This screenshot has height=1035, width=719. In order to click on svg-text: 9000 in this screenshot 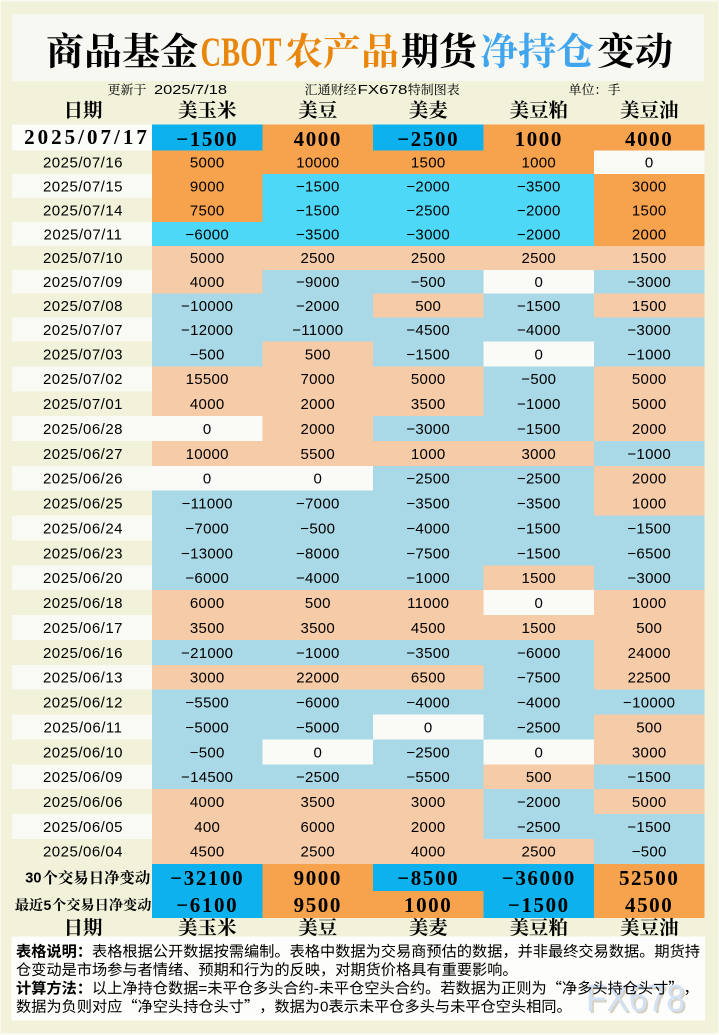, I will do `click(207, 187)`.